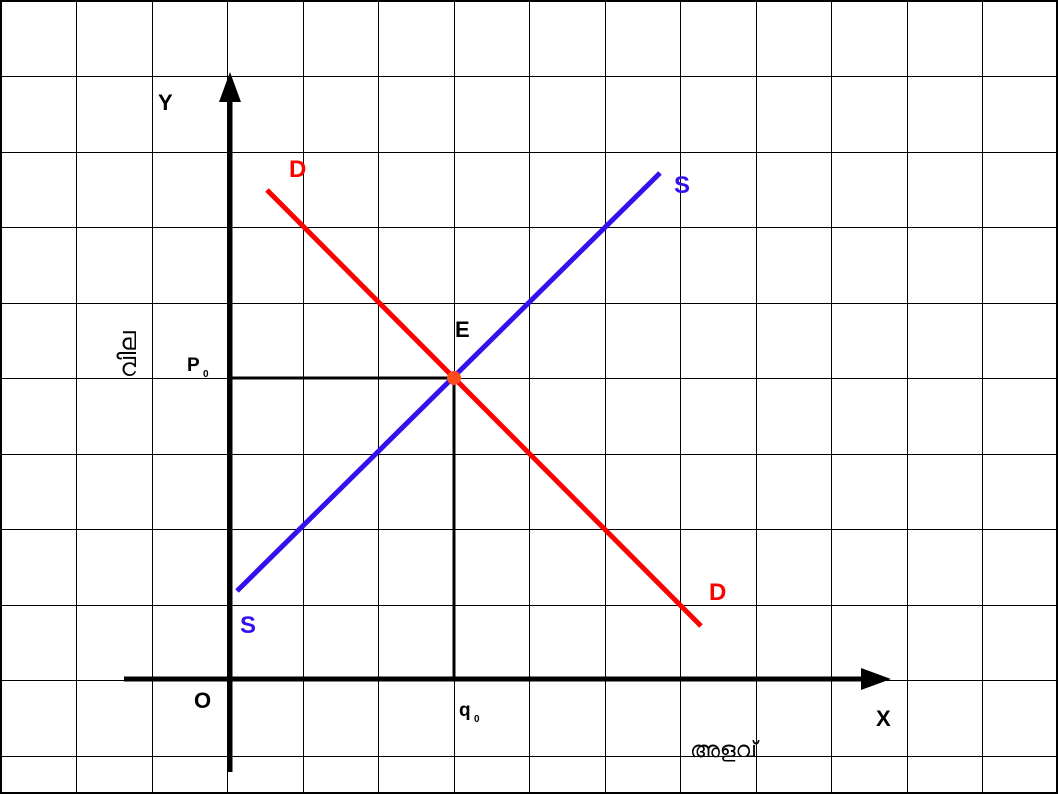  Describe the element at coordinates (128, 354) in the screenshot. I see `y-axis-title: വില` at that location.